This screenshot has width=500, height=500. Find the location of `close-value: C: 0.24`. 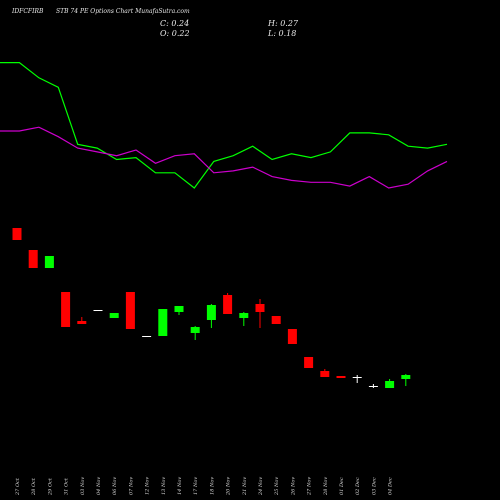

close-value: C: 0.24 is located at coordinates (175, 23).